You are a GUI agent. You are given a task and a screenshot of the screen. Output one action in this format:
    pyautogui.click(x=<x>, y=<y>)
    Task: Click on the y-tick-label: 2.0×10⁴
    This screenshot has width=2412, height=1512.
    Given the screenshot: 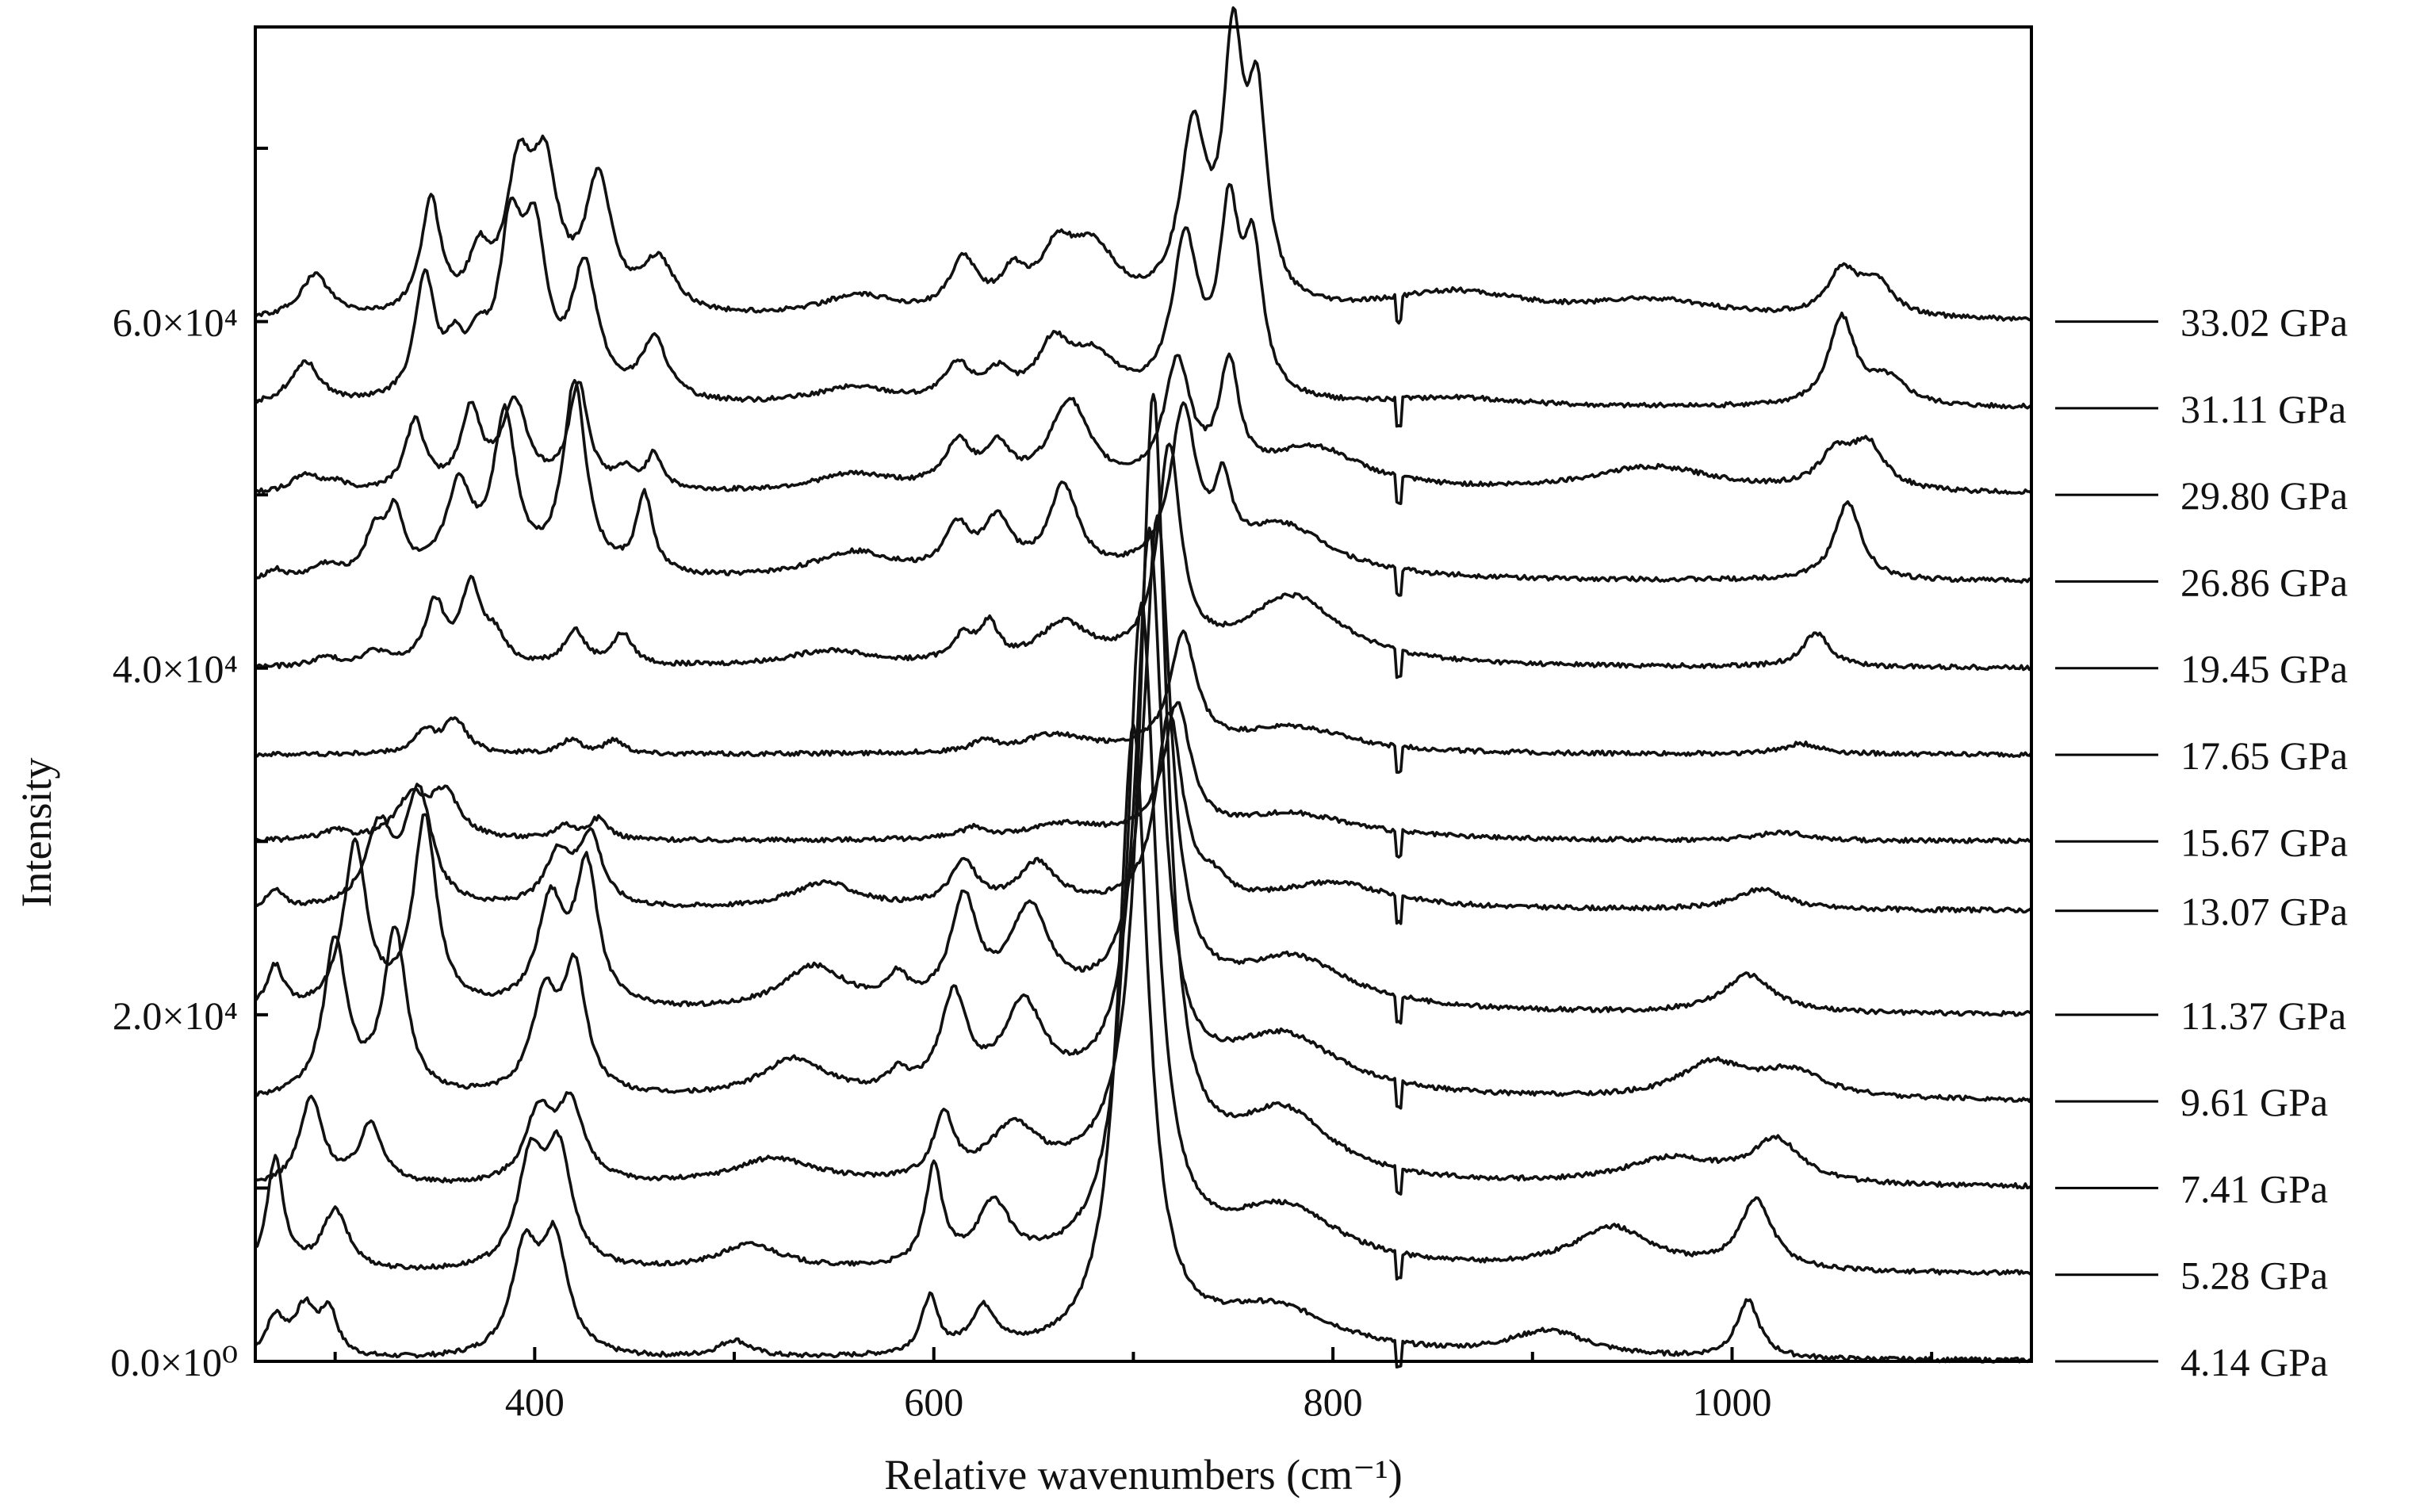 What is the action you would take?
    pyautogui.click(x=175, y=1015)
    